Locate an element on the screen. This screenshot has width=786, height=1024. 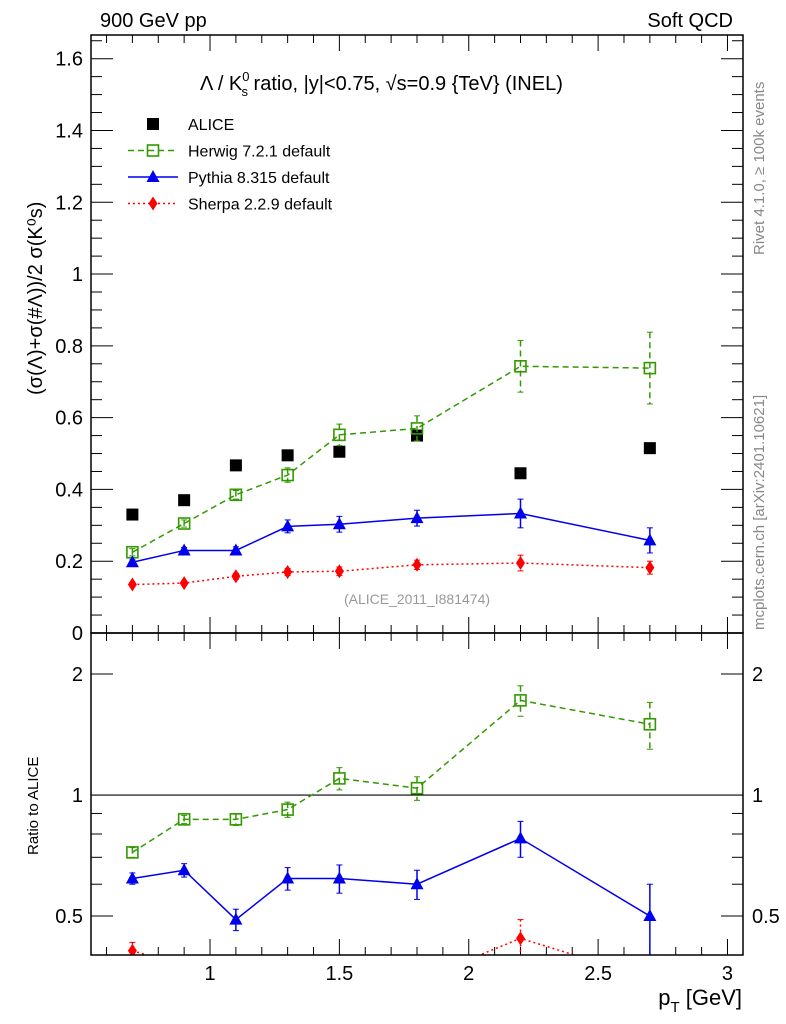
annotation: (ALICE_2011_I881474) is located at coordinates (417, 599).